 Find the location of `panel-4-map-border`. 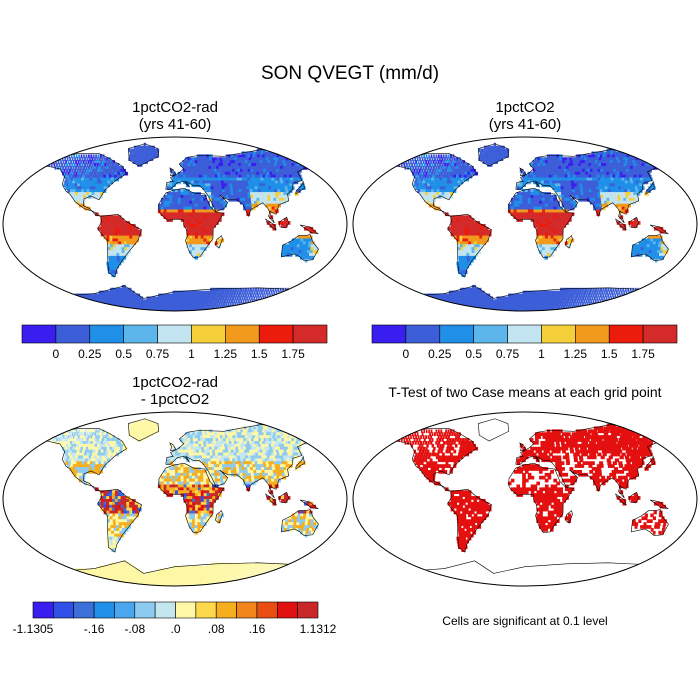

panel-4-map-border is located at coordinates (525, 499).